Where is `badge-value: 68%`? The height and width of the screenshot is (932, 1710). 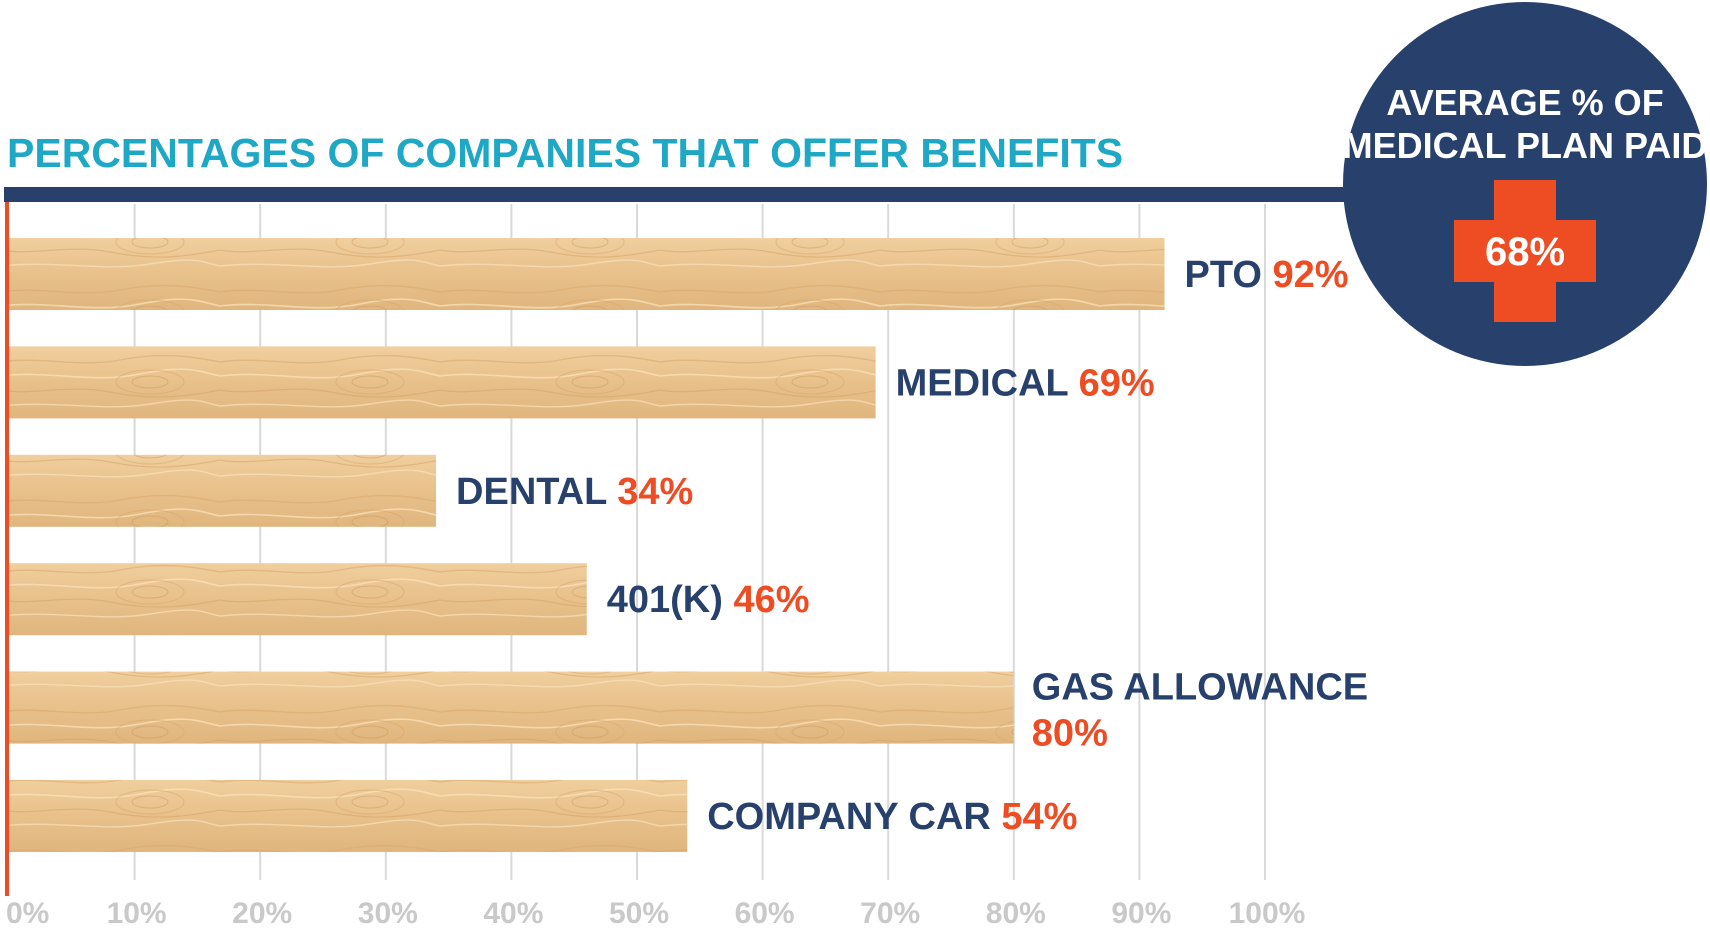
badge-value: 68% is located at coordinates (1525, 252).